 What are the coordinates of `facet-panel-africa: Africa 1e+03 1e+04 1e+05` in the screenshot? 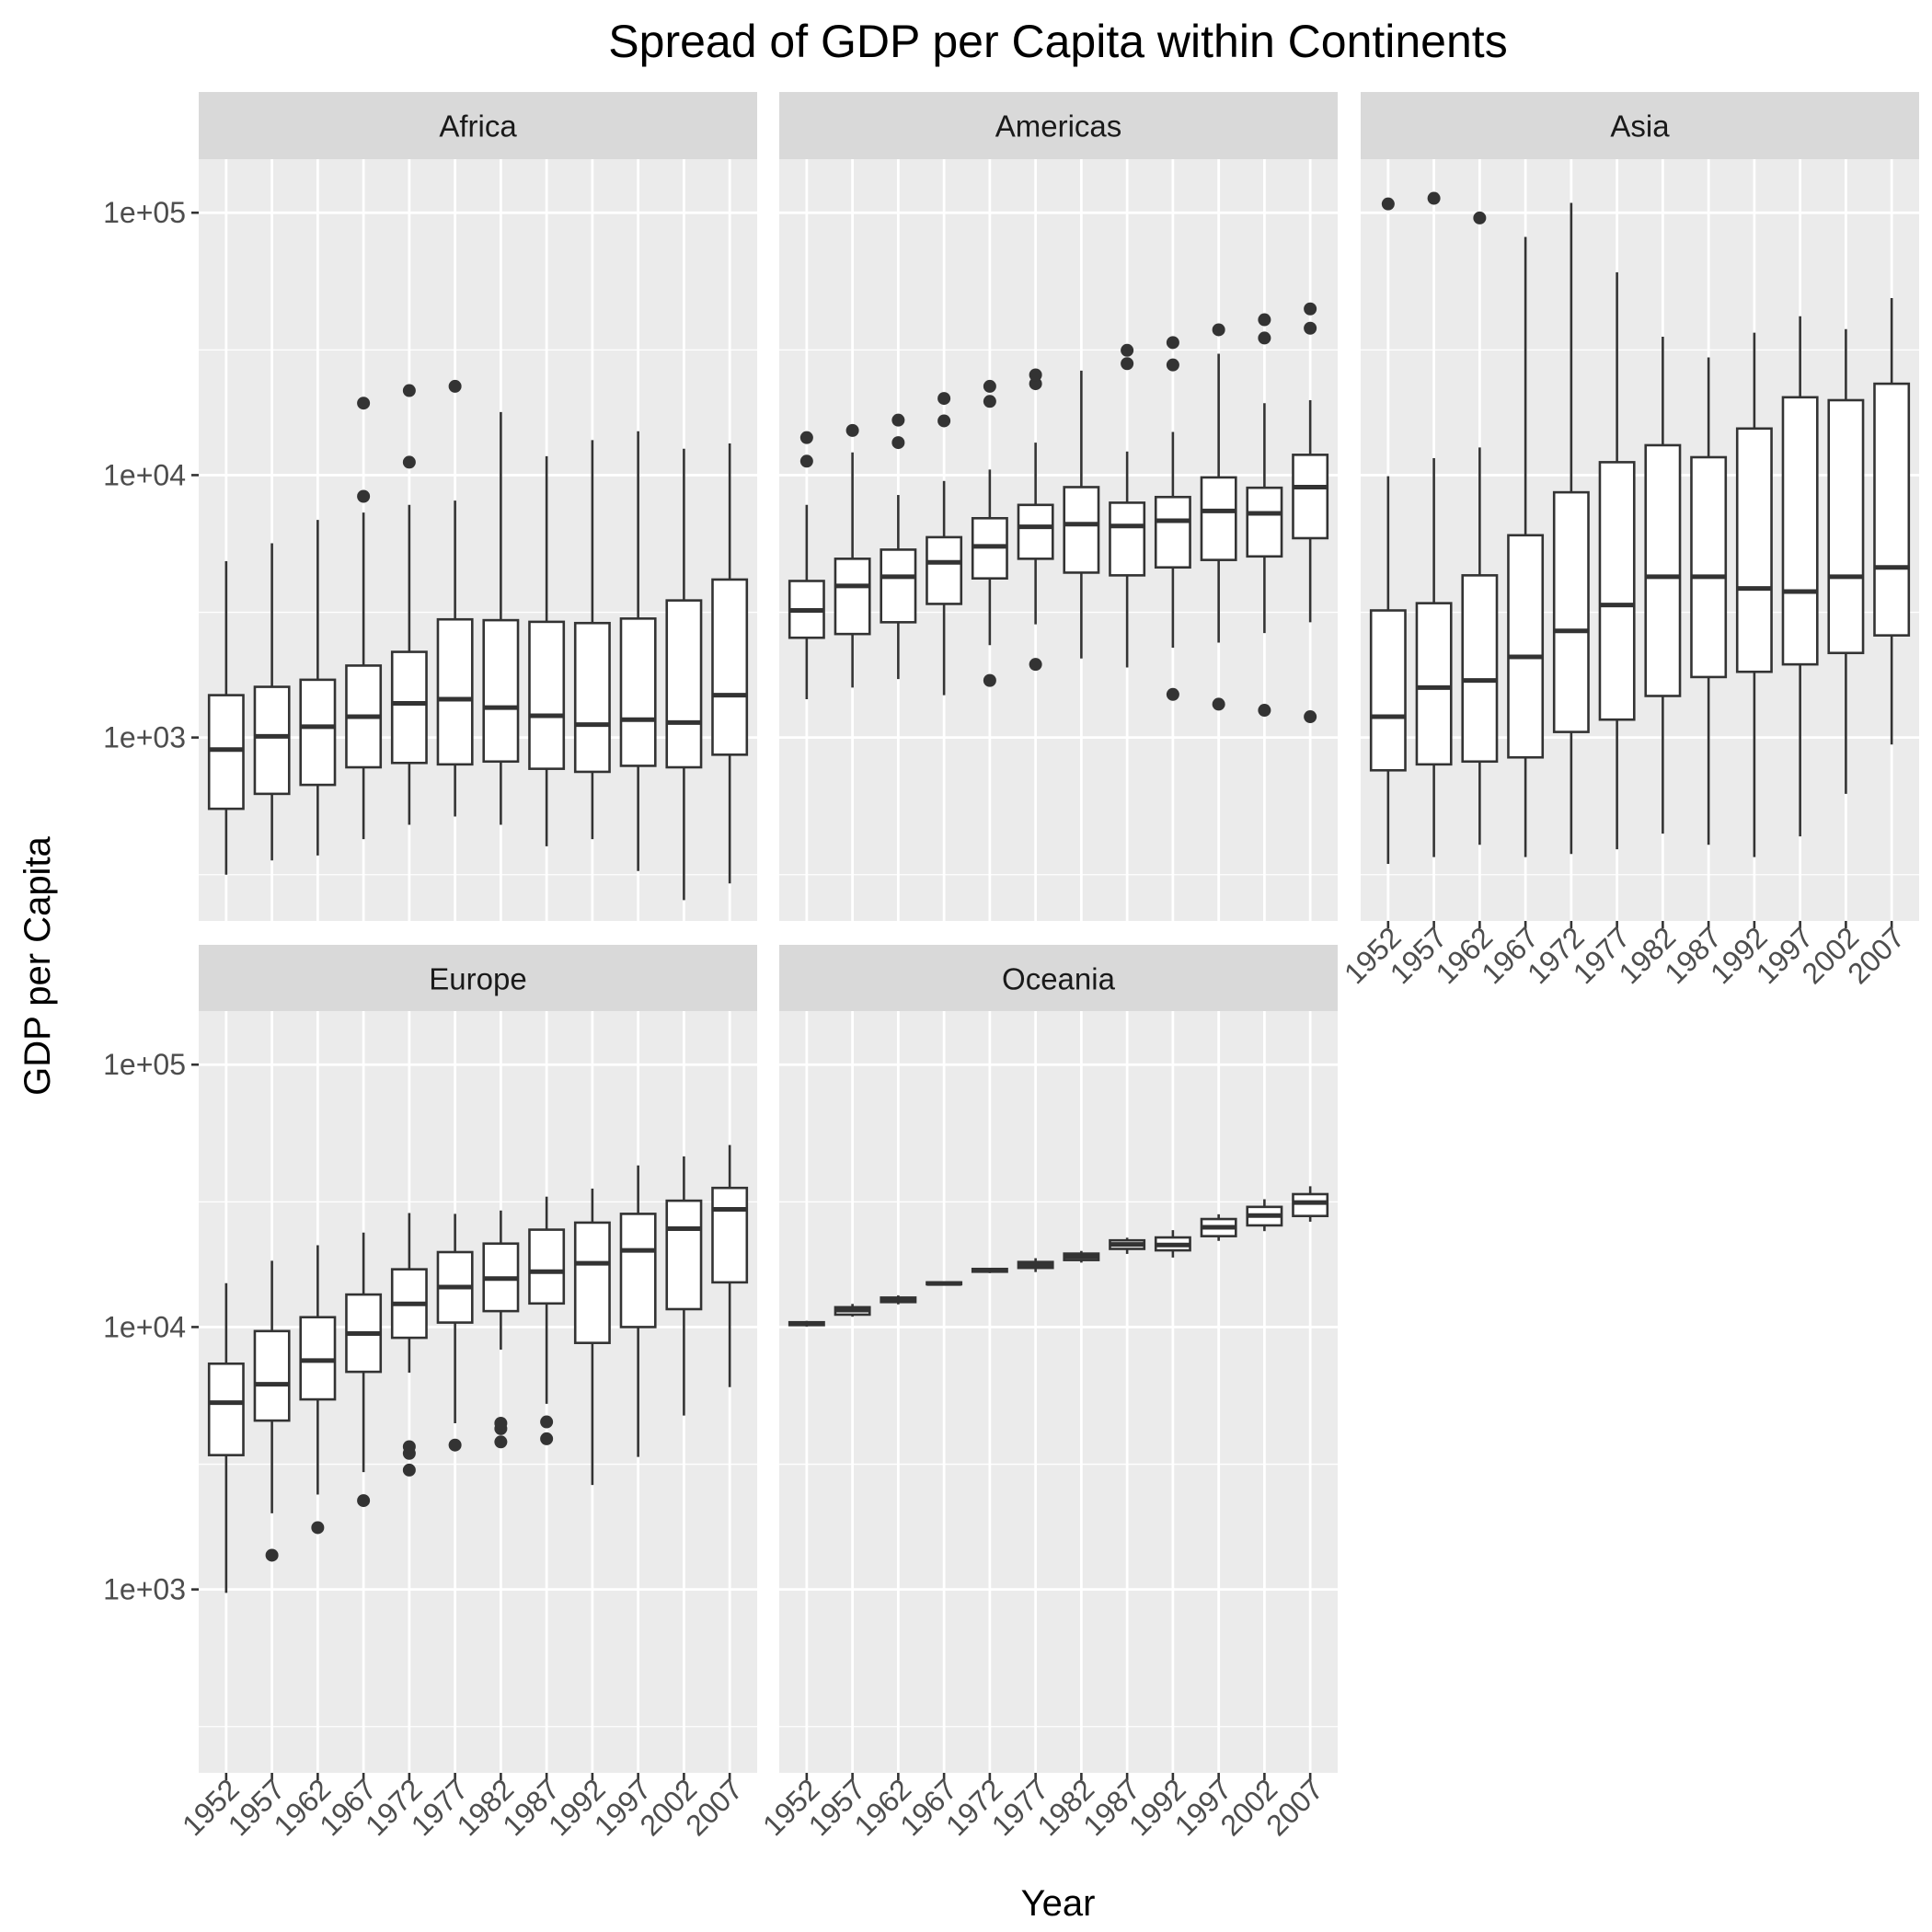 It's located at (430, 506).